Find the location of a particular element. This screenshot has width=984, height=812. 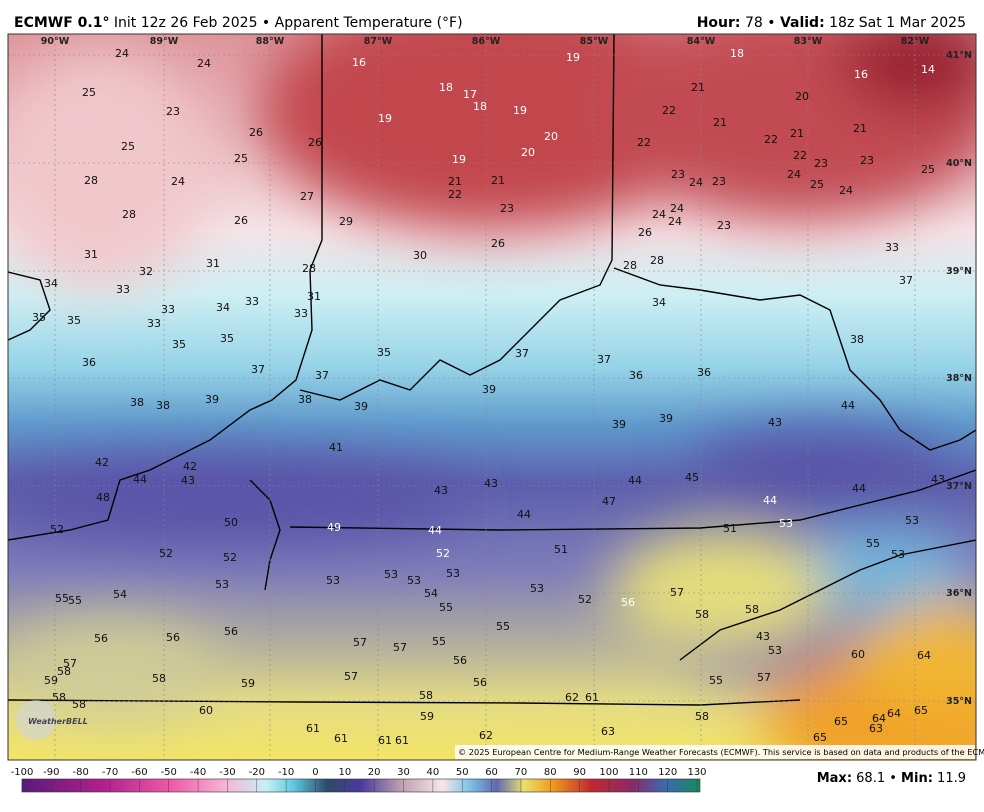

temperature-value: 44 is located at coordinates (524, 514).